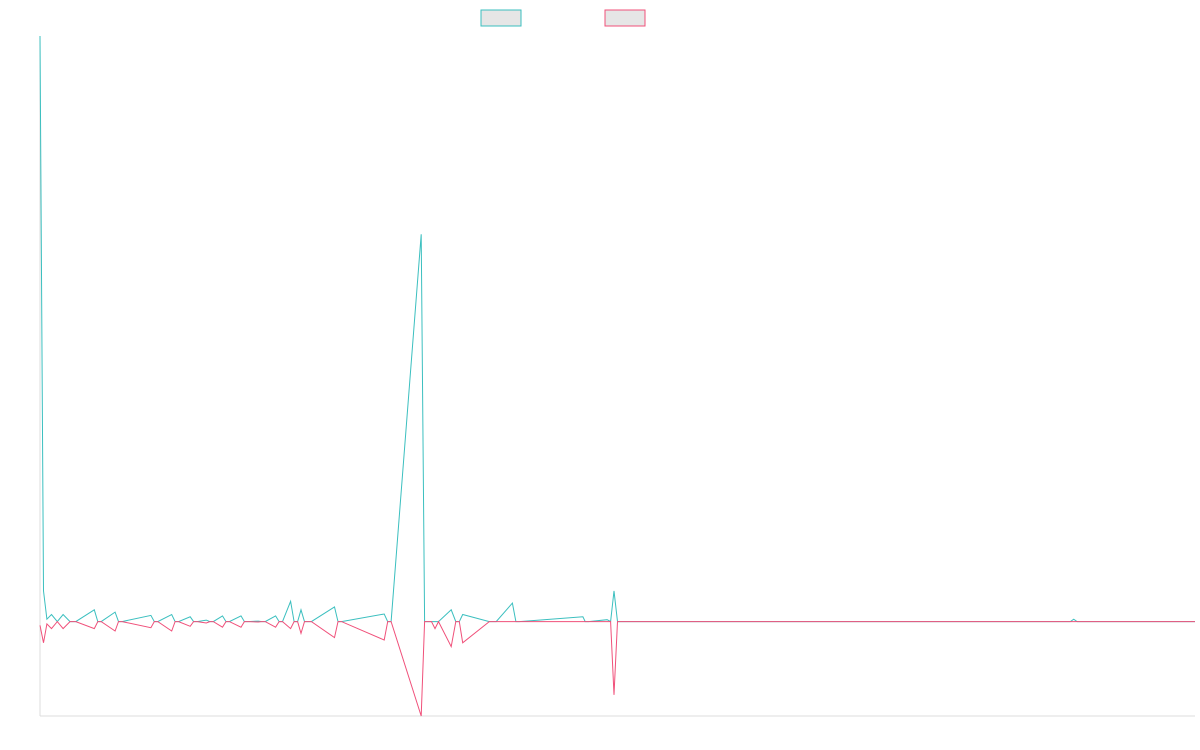  I want to click on legend, so click(563, 18).